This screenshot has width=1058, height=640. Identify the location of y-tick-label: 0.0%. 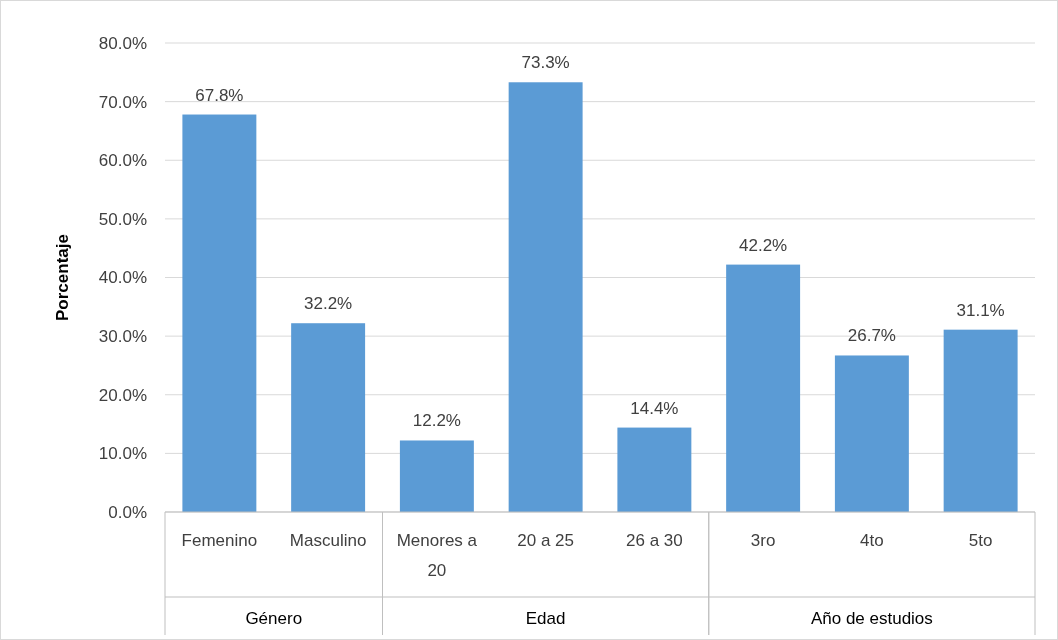
(127, 512).